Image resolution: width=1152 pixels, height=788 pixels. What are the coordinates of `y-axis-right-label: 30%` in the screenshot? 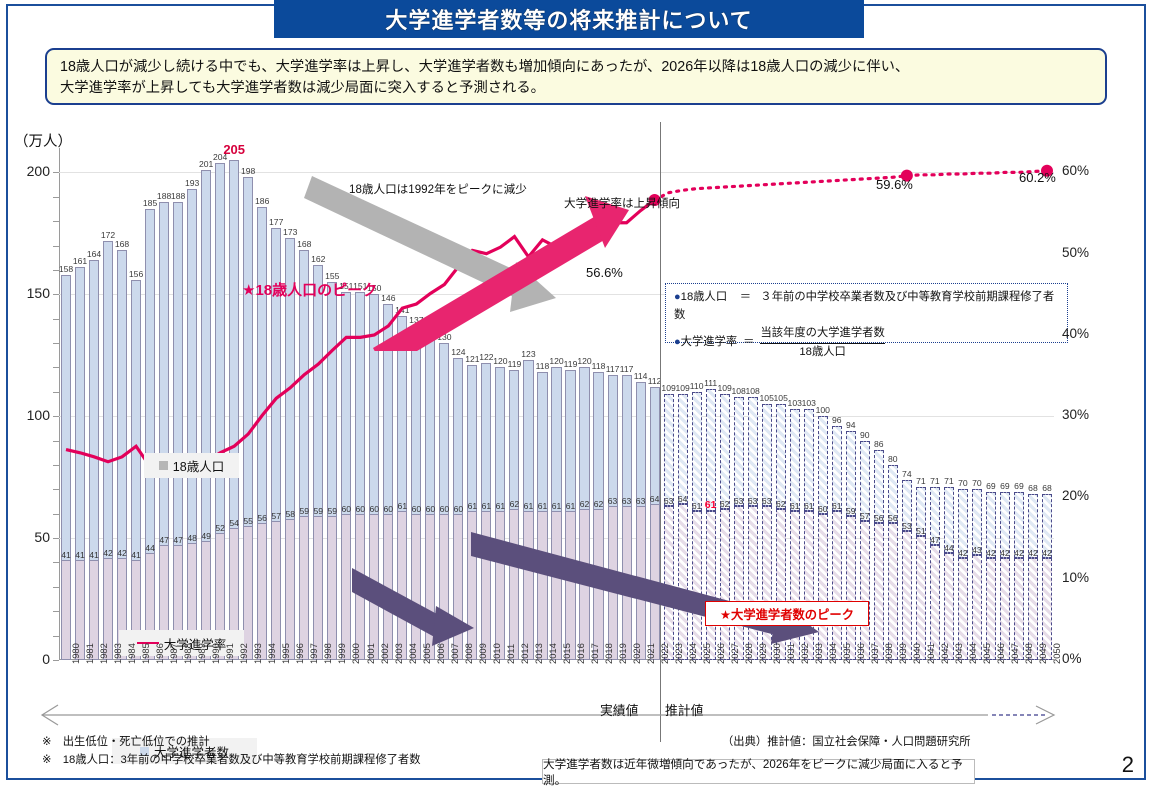 It's located at (1076, 415).